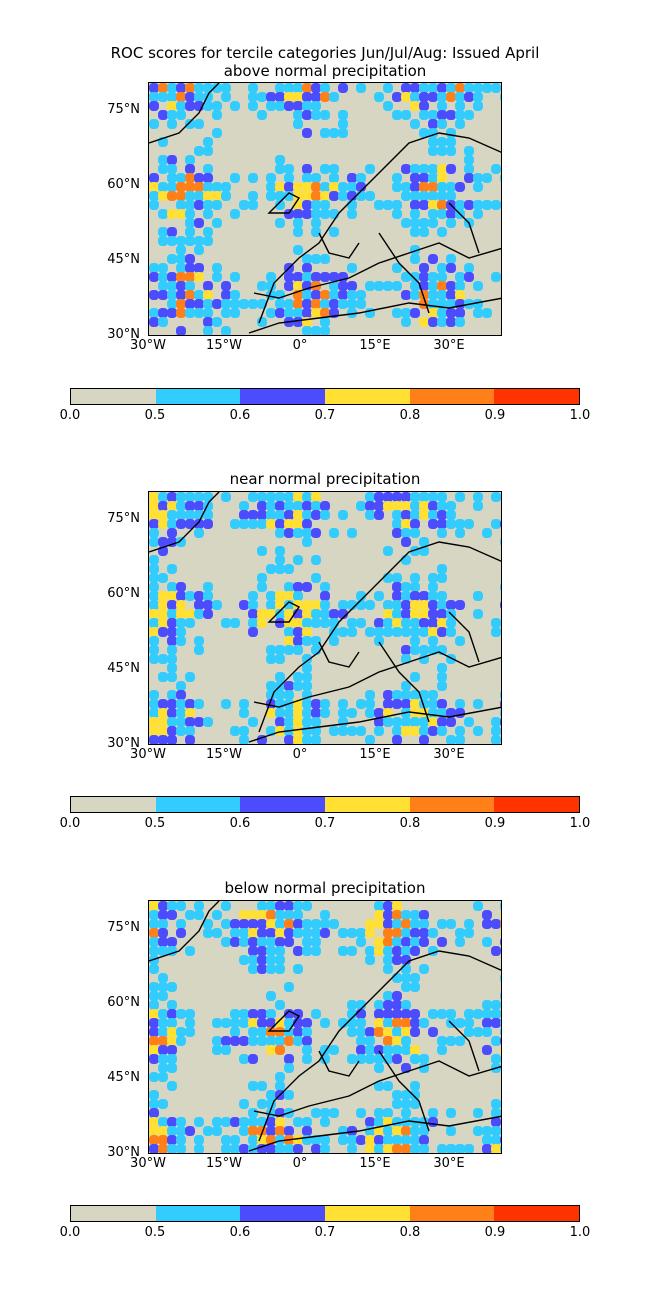 This screenshot has height=1300, width=650. What do you see at coordinates (325, 479) in the screenshot?
I see `panel-subtitle-near: near normal precipitation` at bounding box center [325, 479].